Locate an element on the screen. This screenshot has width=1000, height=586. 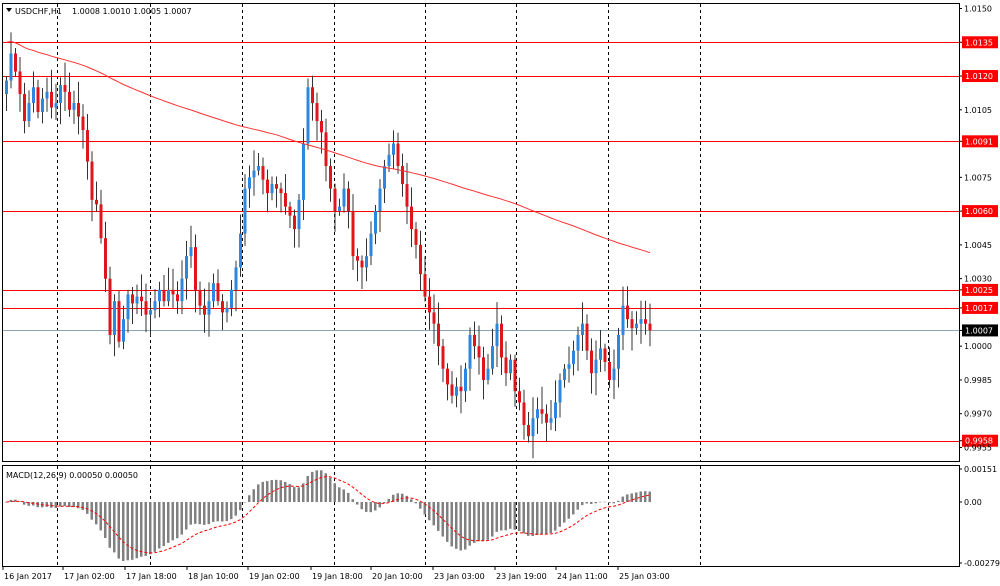
price-tag-label: 1.0017 is located at coordinates (979, 308).